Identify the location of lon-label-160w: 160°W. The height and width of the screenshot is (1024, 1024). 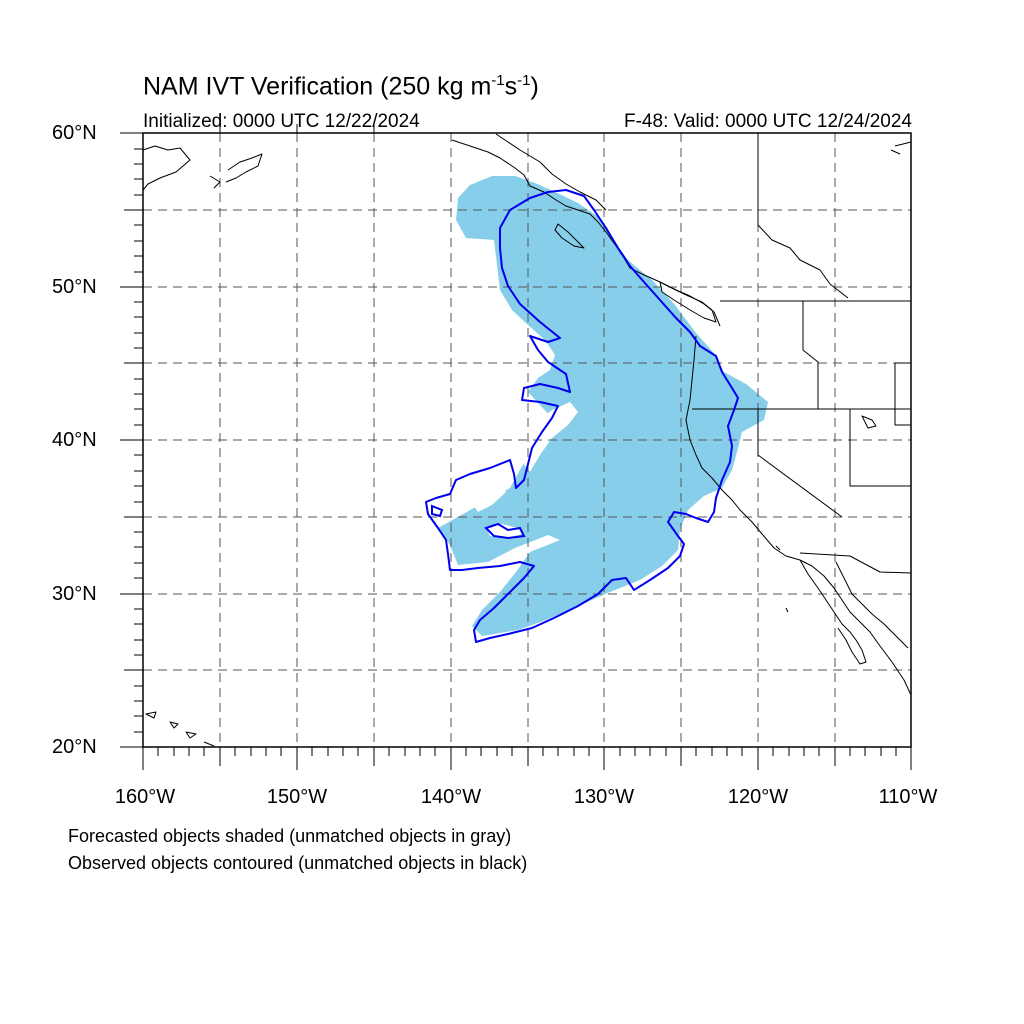
(145, 797).